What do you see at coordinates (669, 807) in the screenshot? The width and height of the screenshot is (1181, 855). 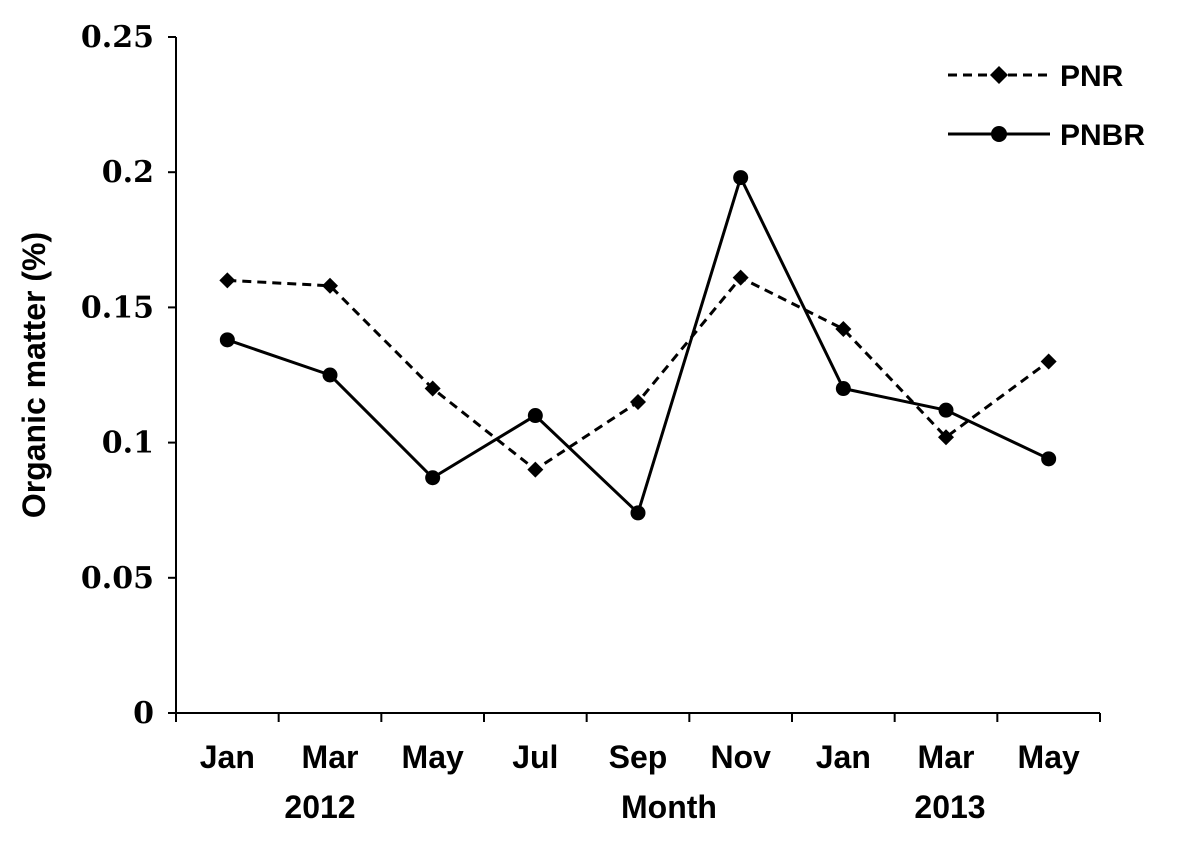 I see `x-axis-label: Month` at bounding box center [669, 807].